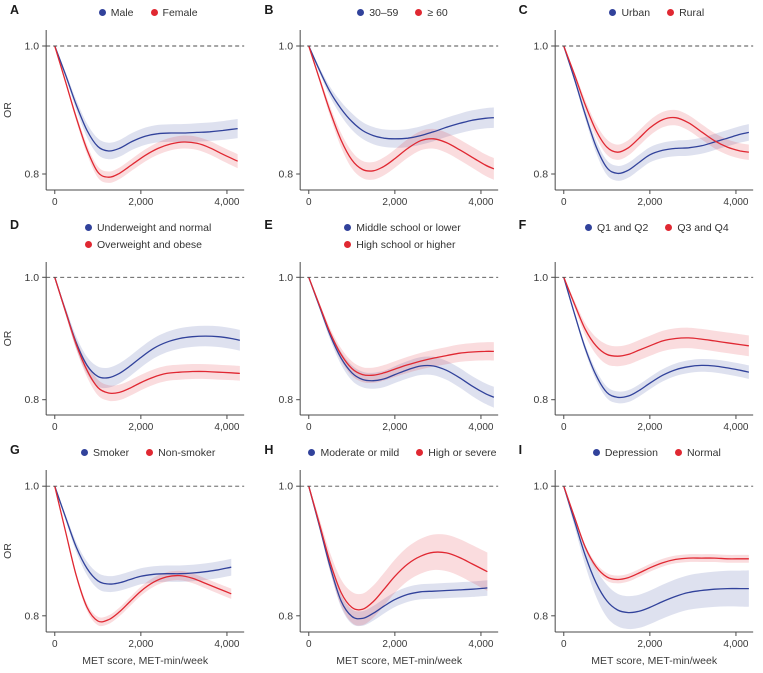 This screenshot has width=763, height=673. What do you see at coordinates (456, 453) in the screenshot?
I see `legend-item: High or severe` at bounding box center [456, 453].